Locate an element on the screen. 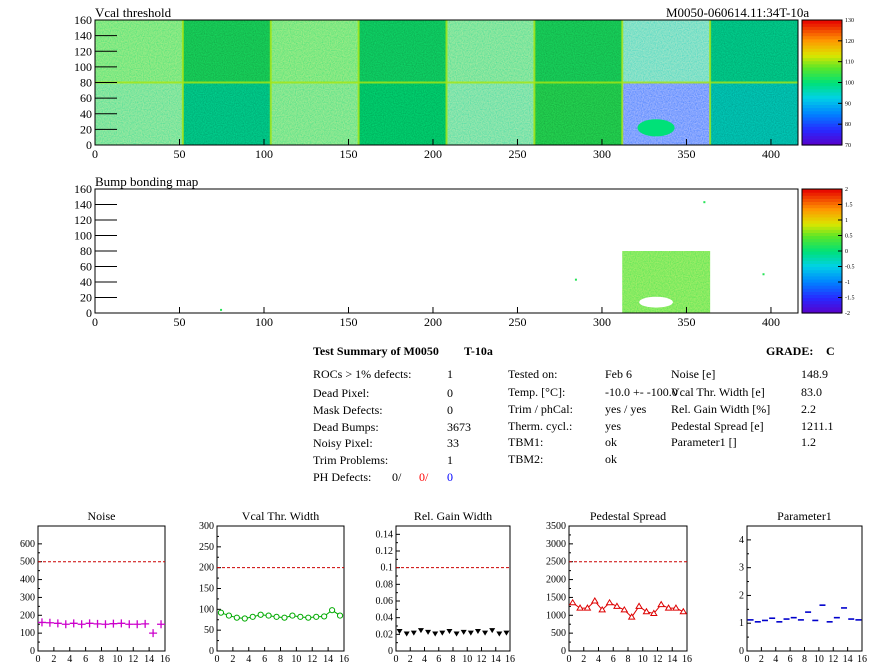 The image size is (896, 672). series-line is located at coordinates (628, 609).